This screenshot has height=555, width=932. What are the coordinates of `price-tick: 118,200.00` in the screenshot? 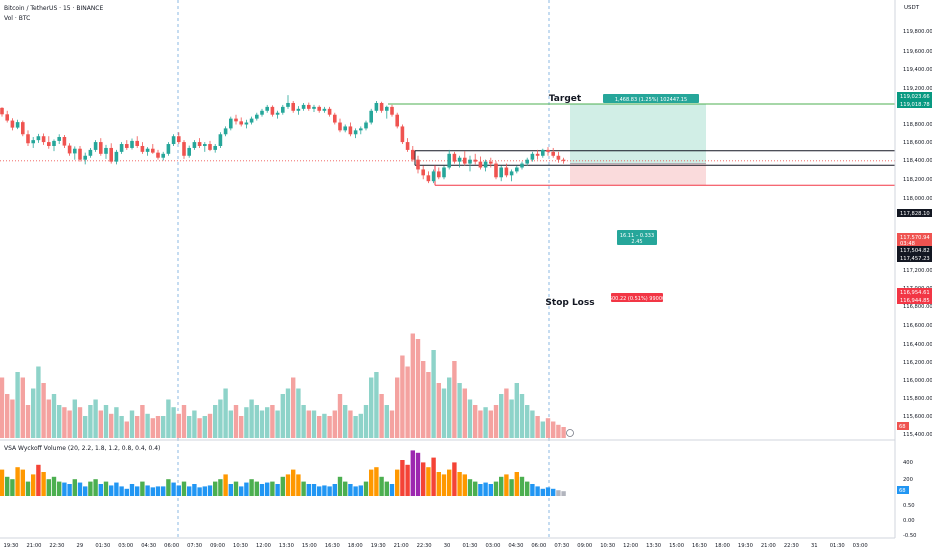 It's located at (917, 180).